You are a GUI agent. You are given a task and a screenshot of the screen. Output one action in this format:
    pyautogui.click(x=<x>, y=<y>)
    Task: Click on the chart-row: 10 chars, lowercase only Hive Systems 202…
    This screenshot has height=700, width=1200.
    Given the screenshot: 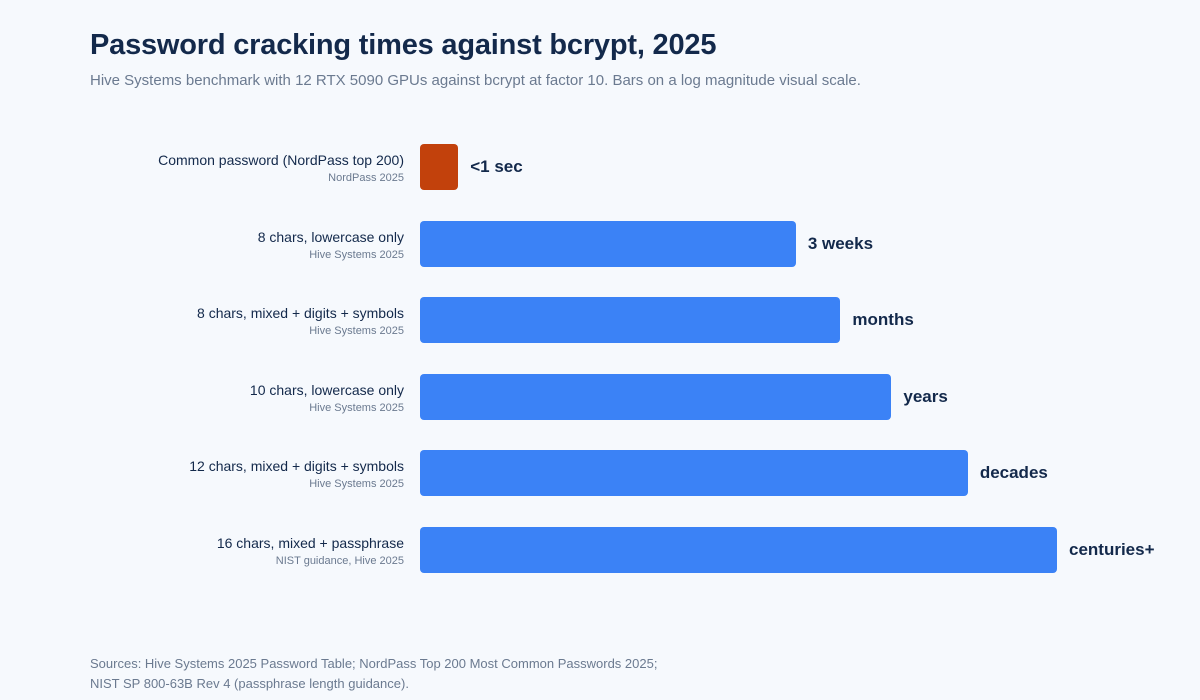 What is the action you would take?
    pyautogui.click(x=600, y=396)
    